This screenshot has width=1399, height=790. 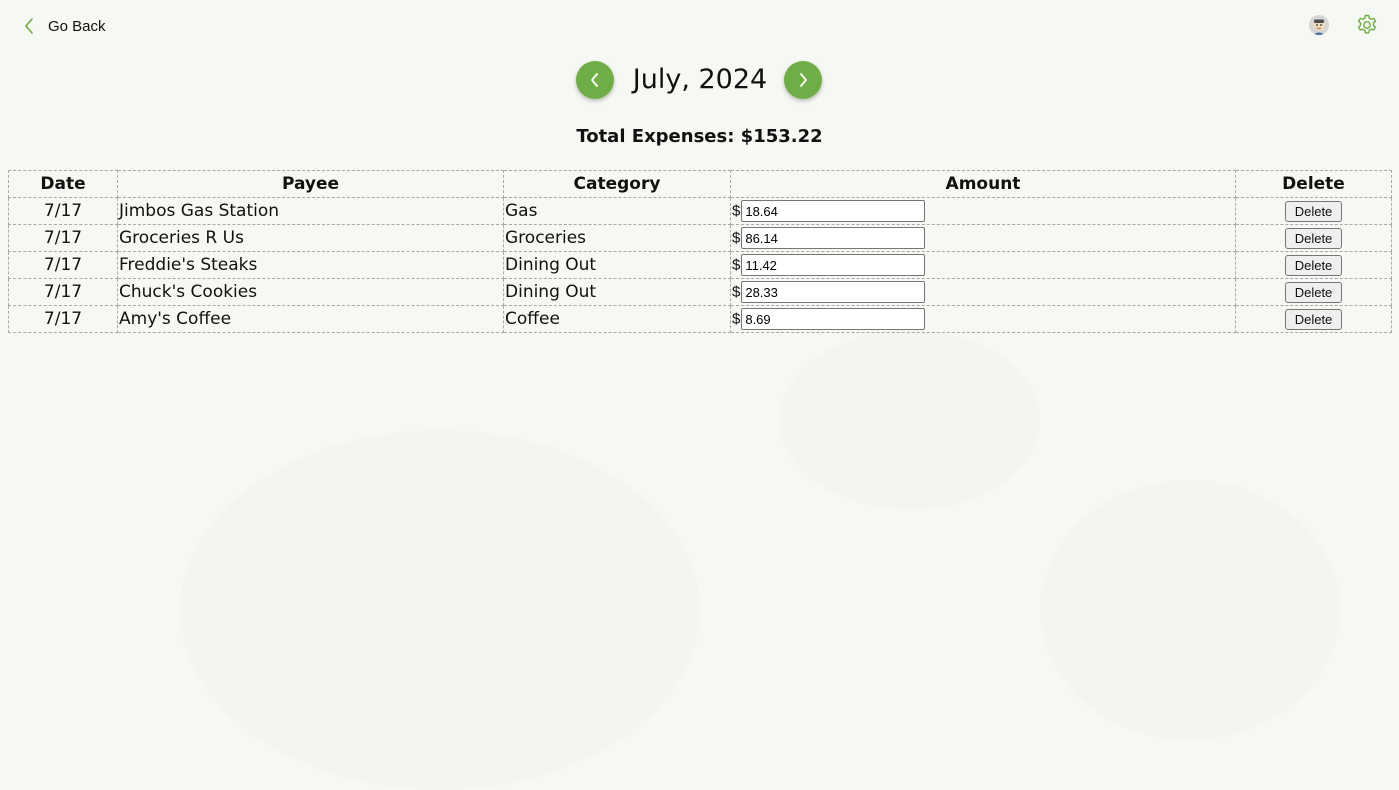 I want to click on column-header-payee: Payee, so click(x=310, y=184).